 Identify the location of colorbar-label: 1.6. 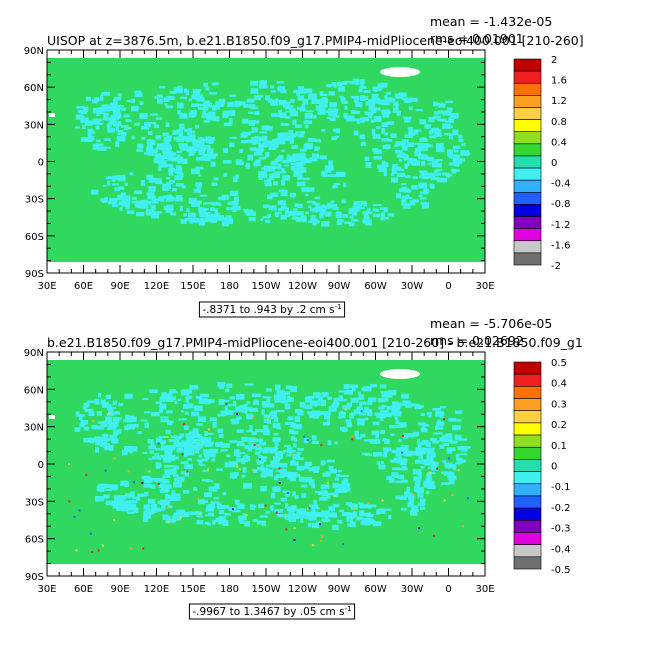
(559, 81).